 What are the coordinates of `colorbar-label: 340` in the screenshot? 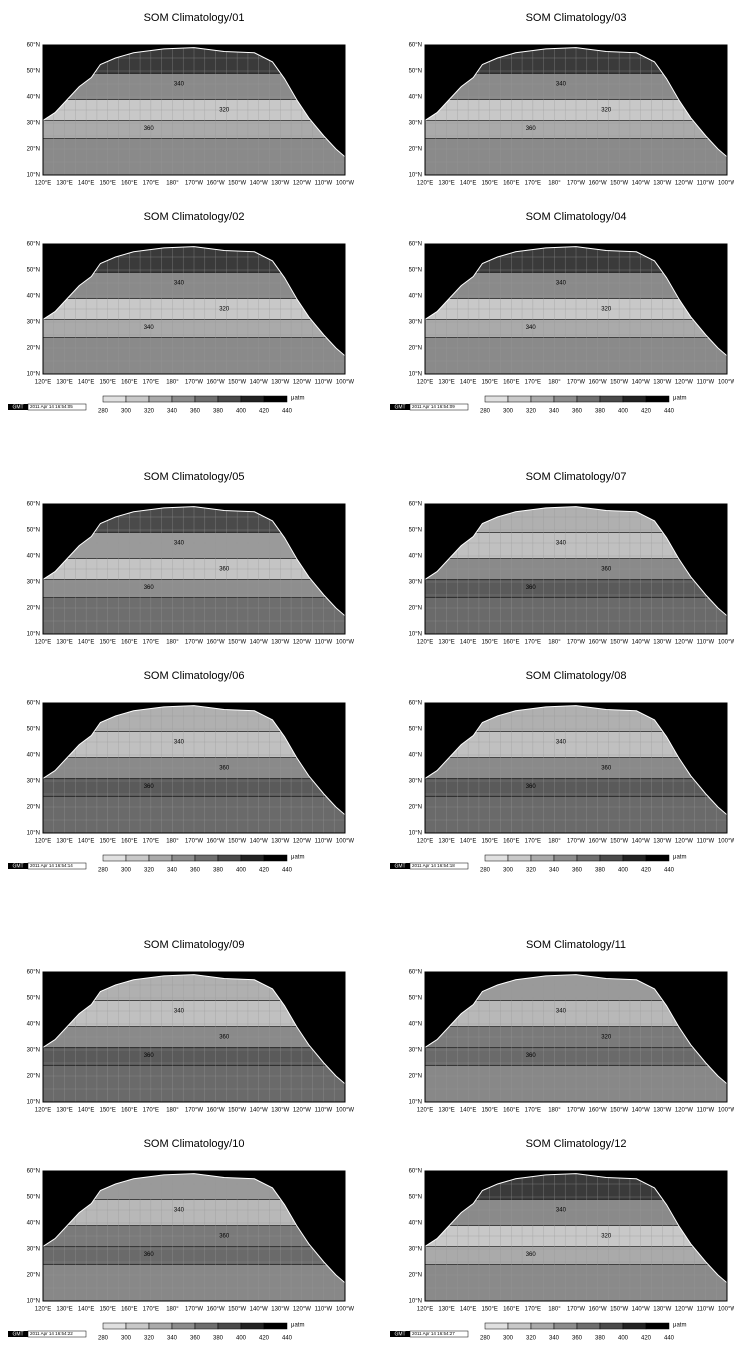 It's located at (172, 1339).